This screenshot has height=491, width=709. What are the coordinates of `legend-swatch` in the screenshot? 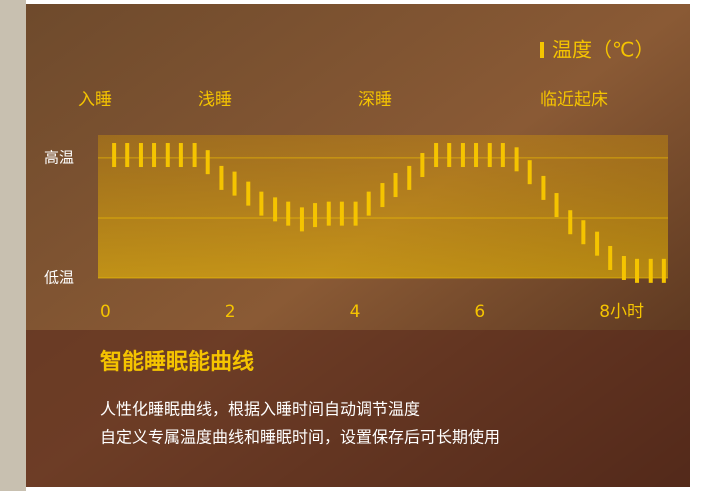 It's located at (542, 50).